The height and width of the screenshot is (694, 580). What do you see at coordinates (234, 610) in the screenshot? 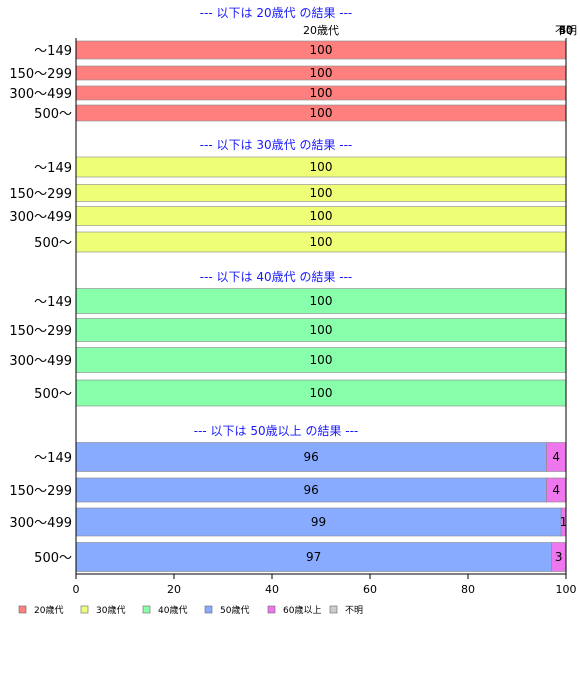
I see `legend-label: 50歳代` at bounding box center [234, 610].